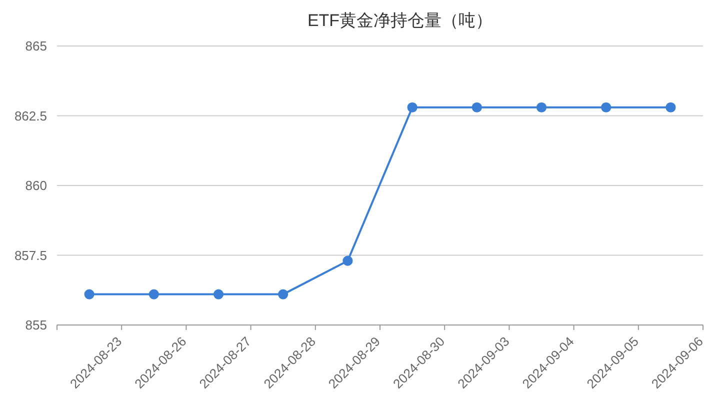  Describe the element at coordinates (36, 46) in the screenshot. I see `y-tick-label: 865` at that location.